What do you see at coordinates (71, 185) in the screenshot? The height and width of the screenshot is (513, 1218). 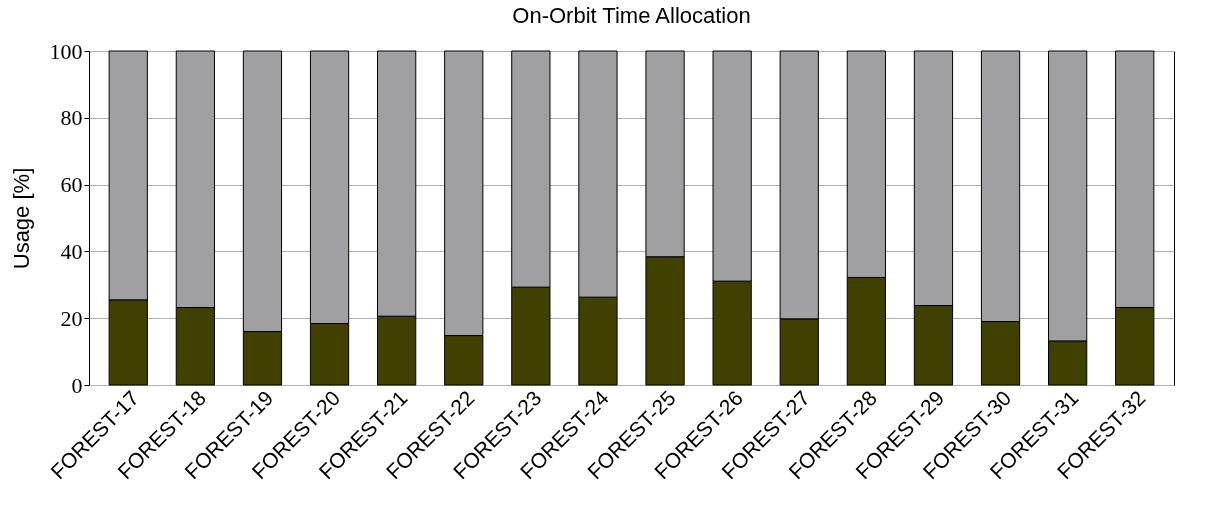 I see `y-tick-label: 60` at bounding box center [71, 185].